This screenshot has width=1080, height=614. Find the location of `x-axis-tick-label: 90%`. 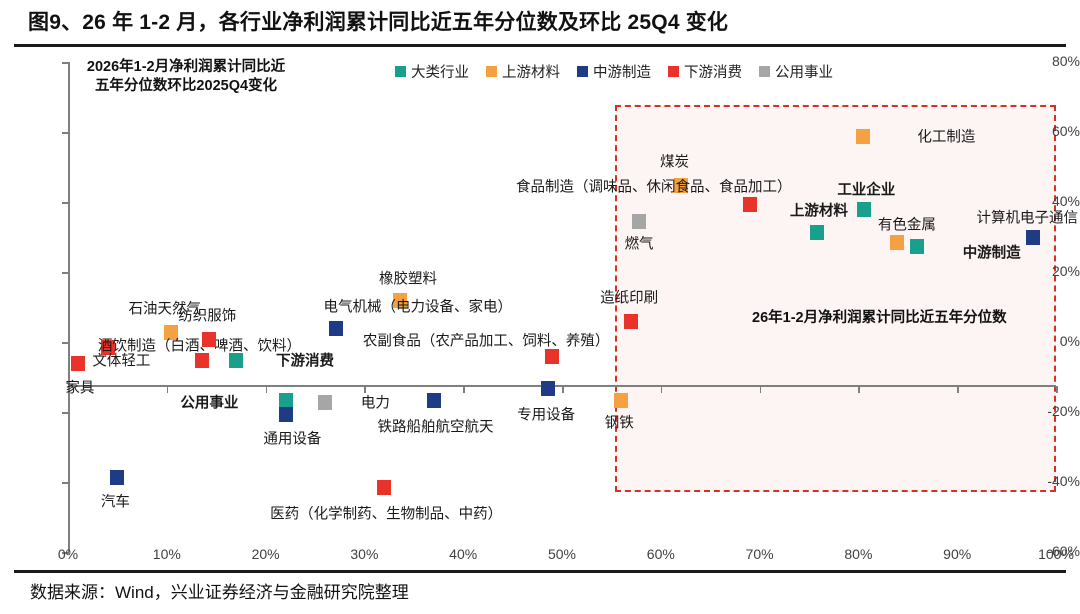

x-axis-tick-label: 90% is located at coordinates (957, 554).